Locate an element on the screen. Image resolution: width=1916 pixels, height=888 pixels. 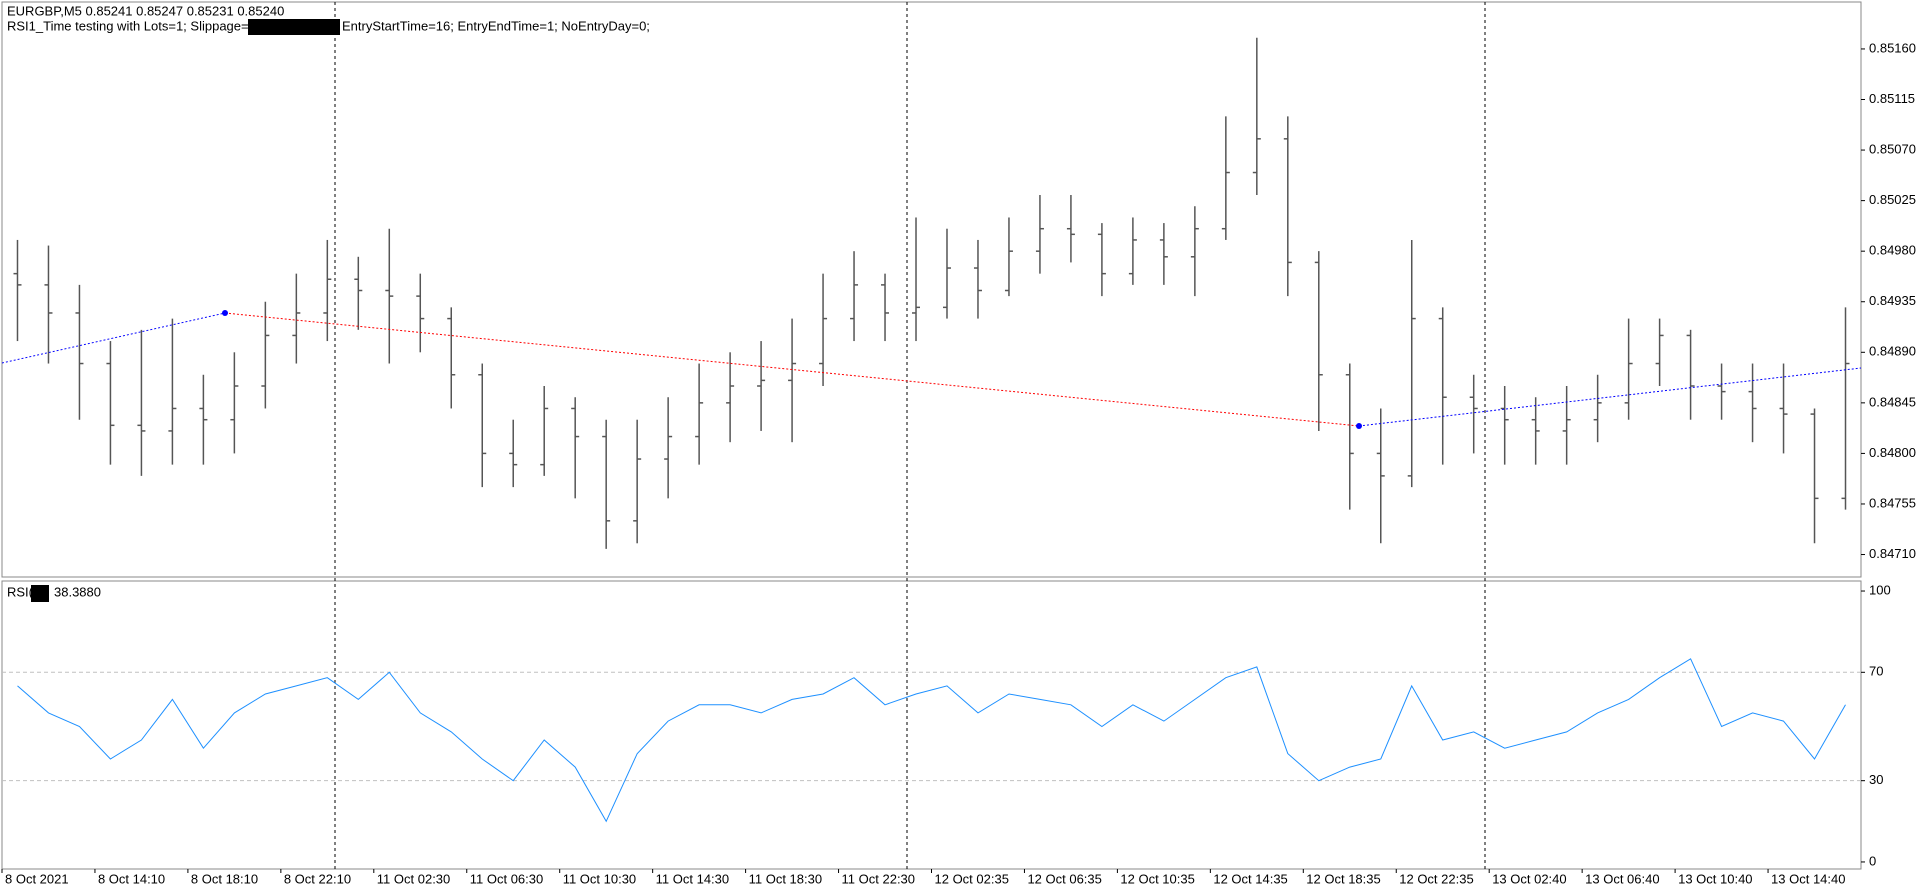
y-tick-label: 0.84980 is located at coordinates (1892, 250).